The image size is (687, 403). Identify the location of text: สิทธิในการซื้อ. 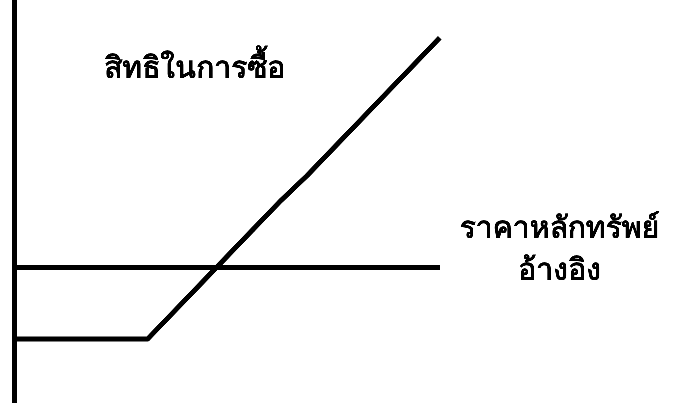
(195, 65).